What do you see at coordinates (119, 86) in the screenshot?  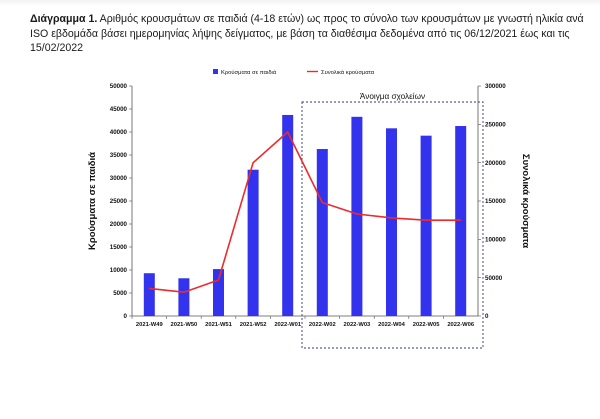 I see `y-left-tick-label: 50000` at bounding box center [119, 86].